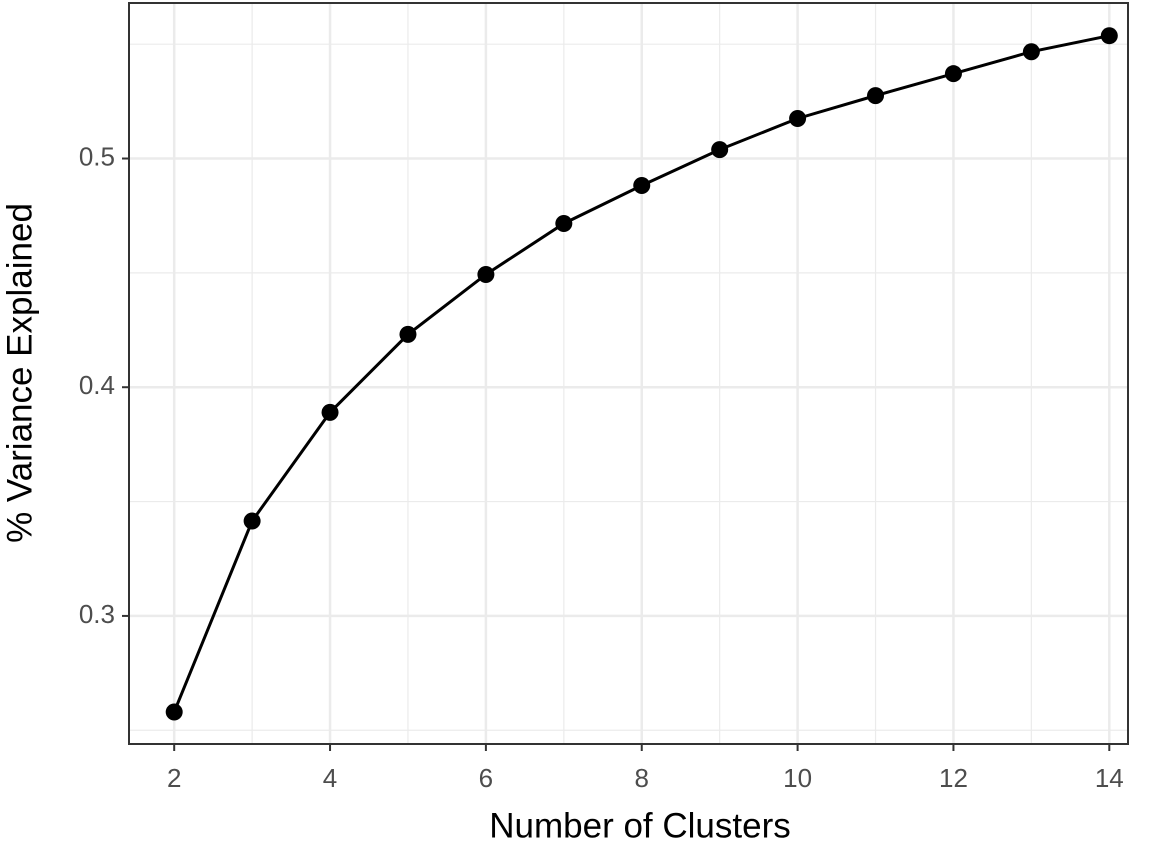 The width and height of the screenshot is (1157, 847). What do you see at coordinates (97, 614) in the screenshot?
I see `y-tick-label: 0.3` at bounding box center [97, 614].